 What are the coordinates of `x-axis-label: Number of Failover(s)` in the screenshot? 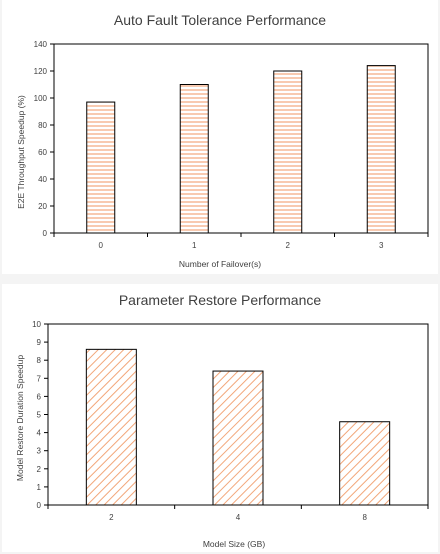 It's located at (220, 264).